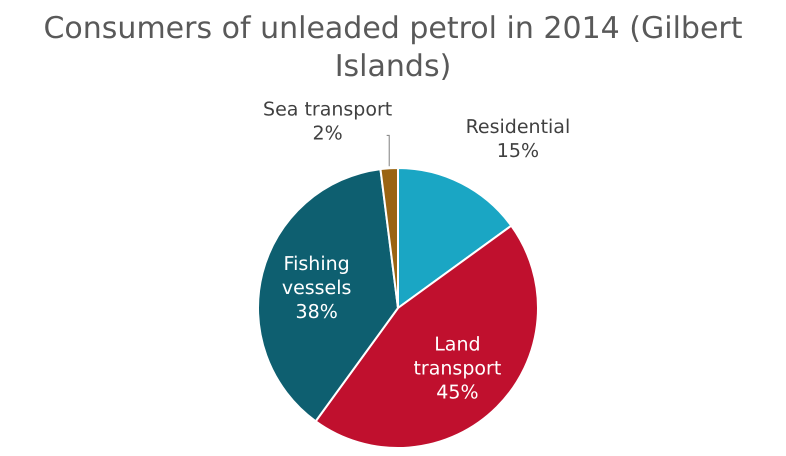 The image size is (786, 456). Describe the element at coordinates (327, 109) in the screenshot. I see `slice-label: Sea transport` at that location.